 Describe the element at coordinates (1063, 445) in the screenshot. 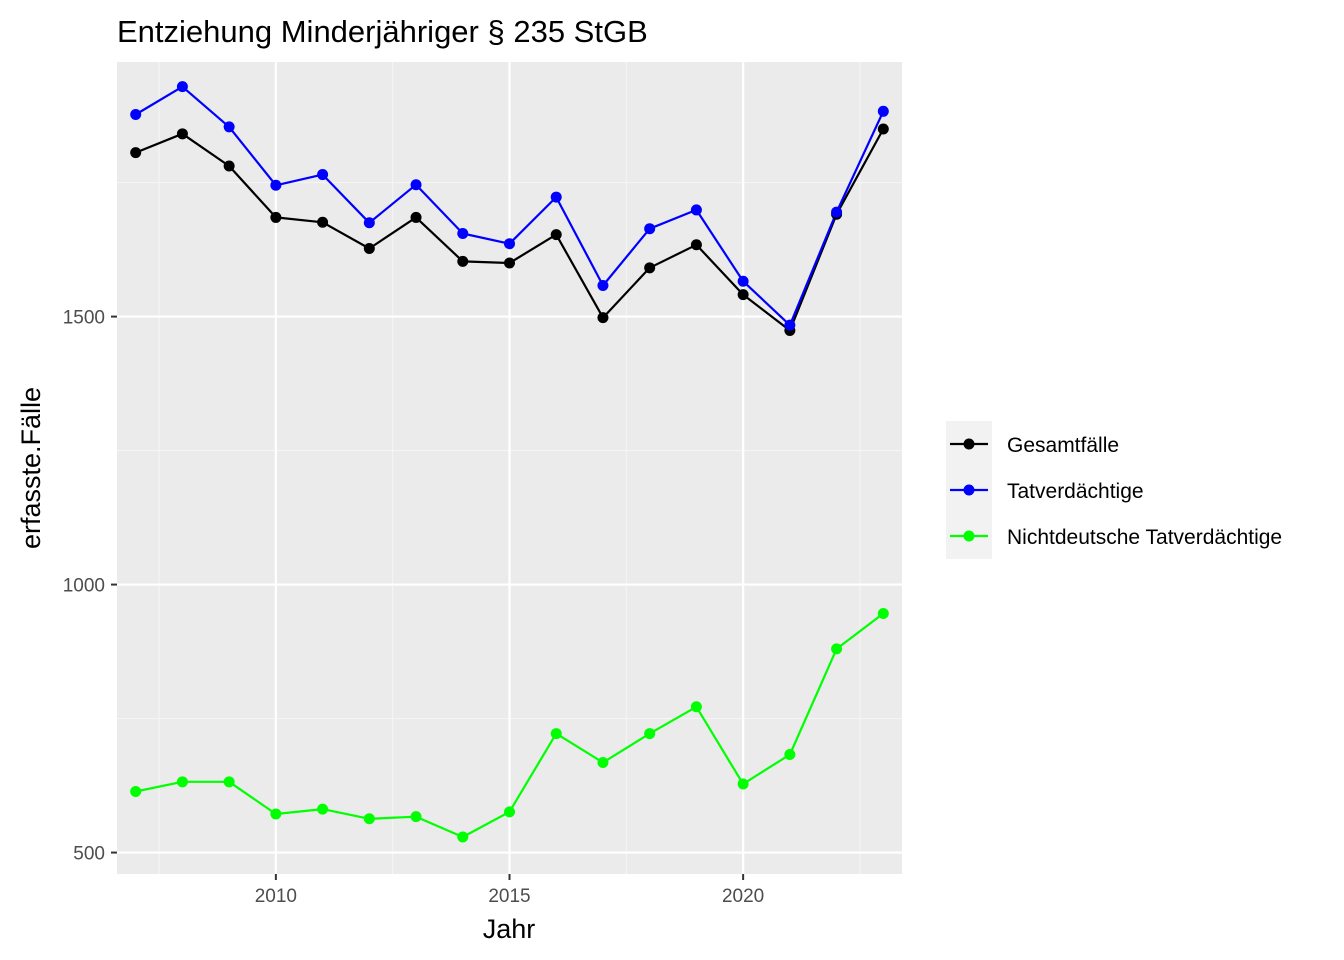

I see `legend-label-gesamtfälle: Gesamtfälle` at that location.